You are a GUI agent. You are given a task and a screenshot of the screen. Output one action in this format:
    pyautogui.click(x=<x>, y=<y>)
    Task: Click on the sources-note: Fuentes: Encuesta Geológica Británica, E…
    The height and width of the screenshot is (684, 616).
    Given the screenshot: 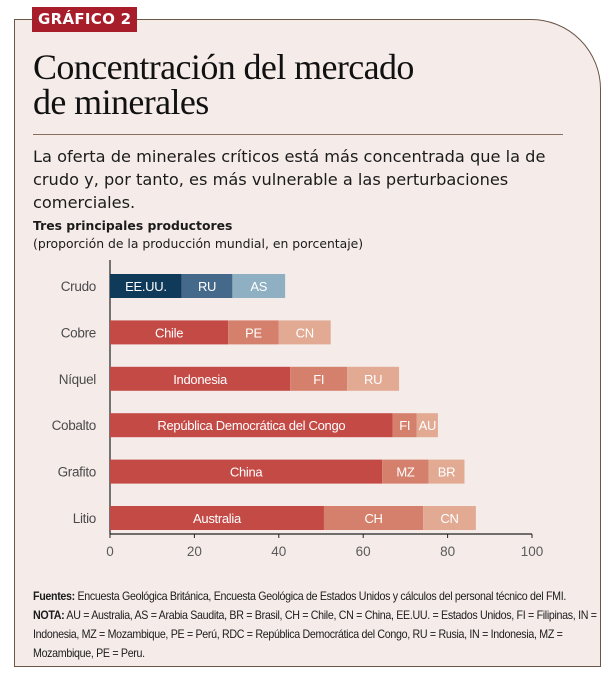 What is the action you would take?
    pyautogui.click(x=318, y=596)
    